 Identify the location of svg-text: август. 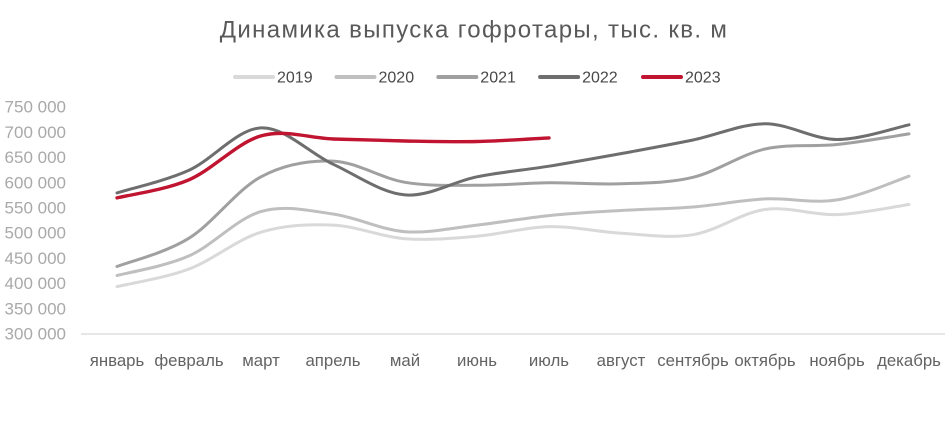
(621, 360).